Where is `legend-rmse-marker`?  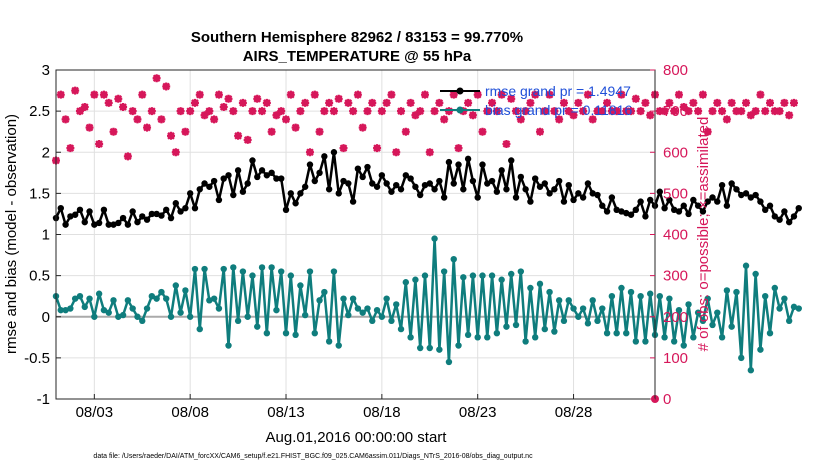 legend-rmse-marker is located at coordinates (460, 91).